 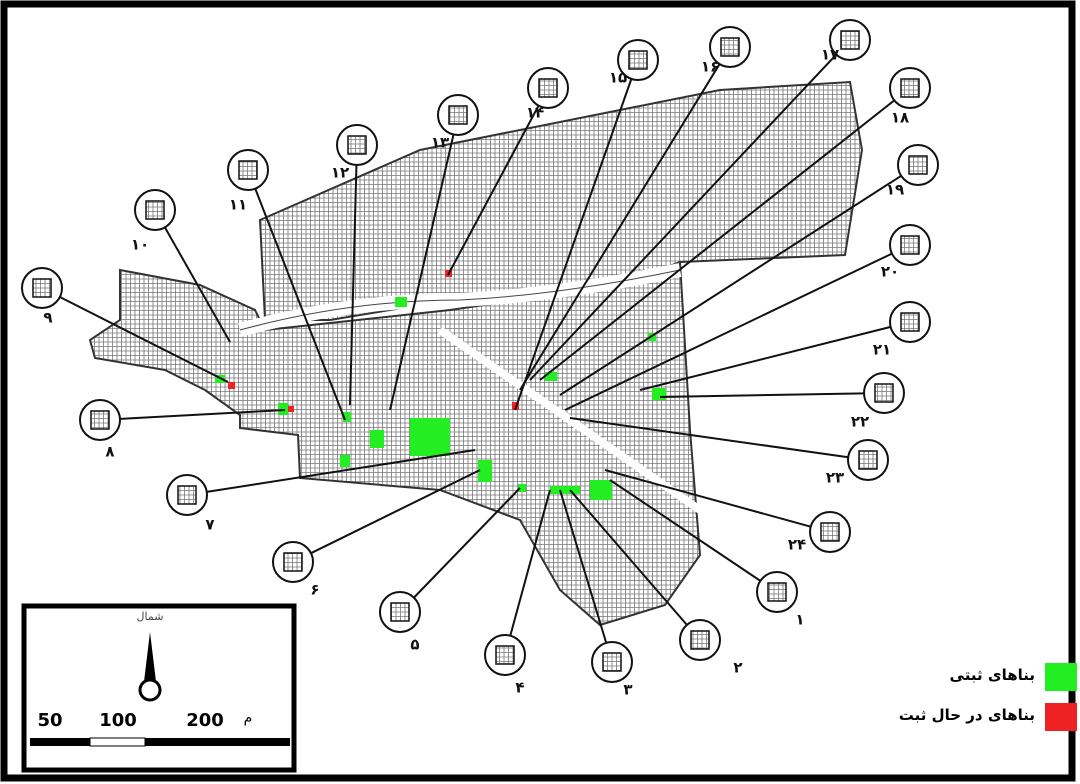 I want to click on callout-label: ۱۰, so click(x=140, y=245).